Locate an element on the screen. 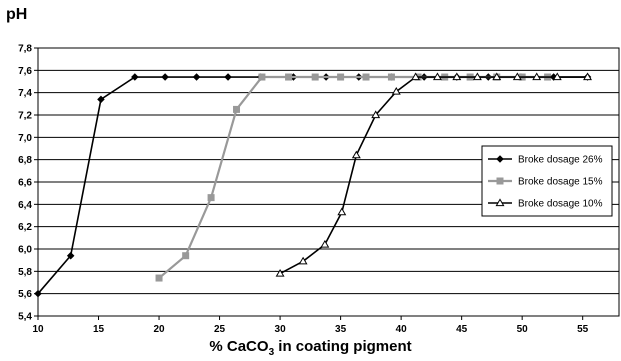  x-tick-label: 15 is located at coordinates (99, 329).